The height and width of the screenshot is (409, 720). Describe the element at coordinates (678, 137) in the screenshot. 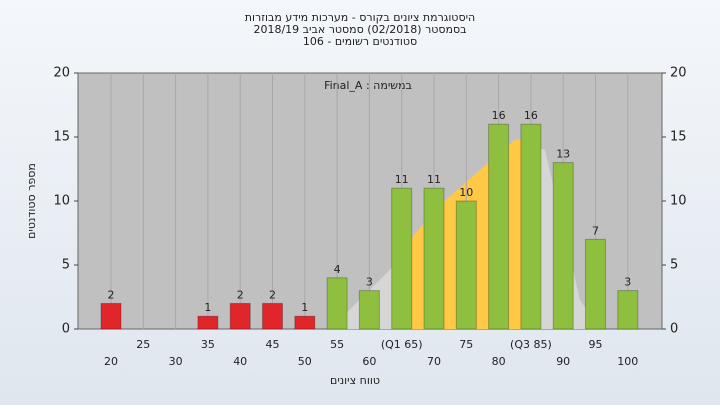

I see `y2-tick-label: 15` at that location.